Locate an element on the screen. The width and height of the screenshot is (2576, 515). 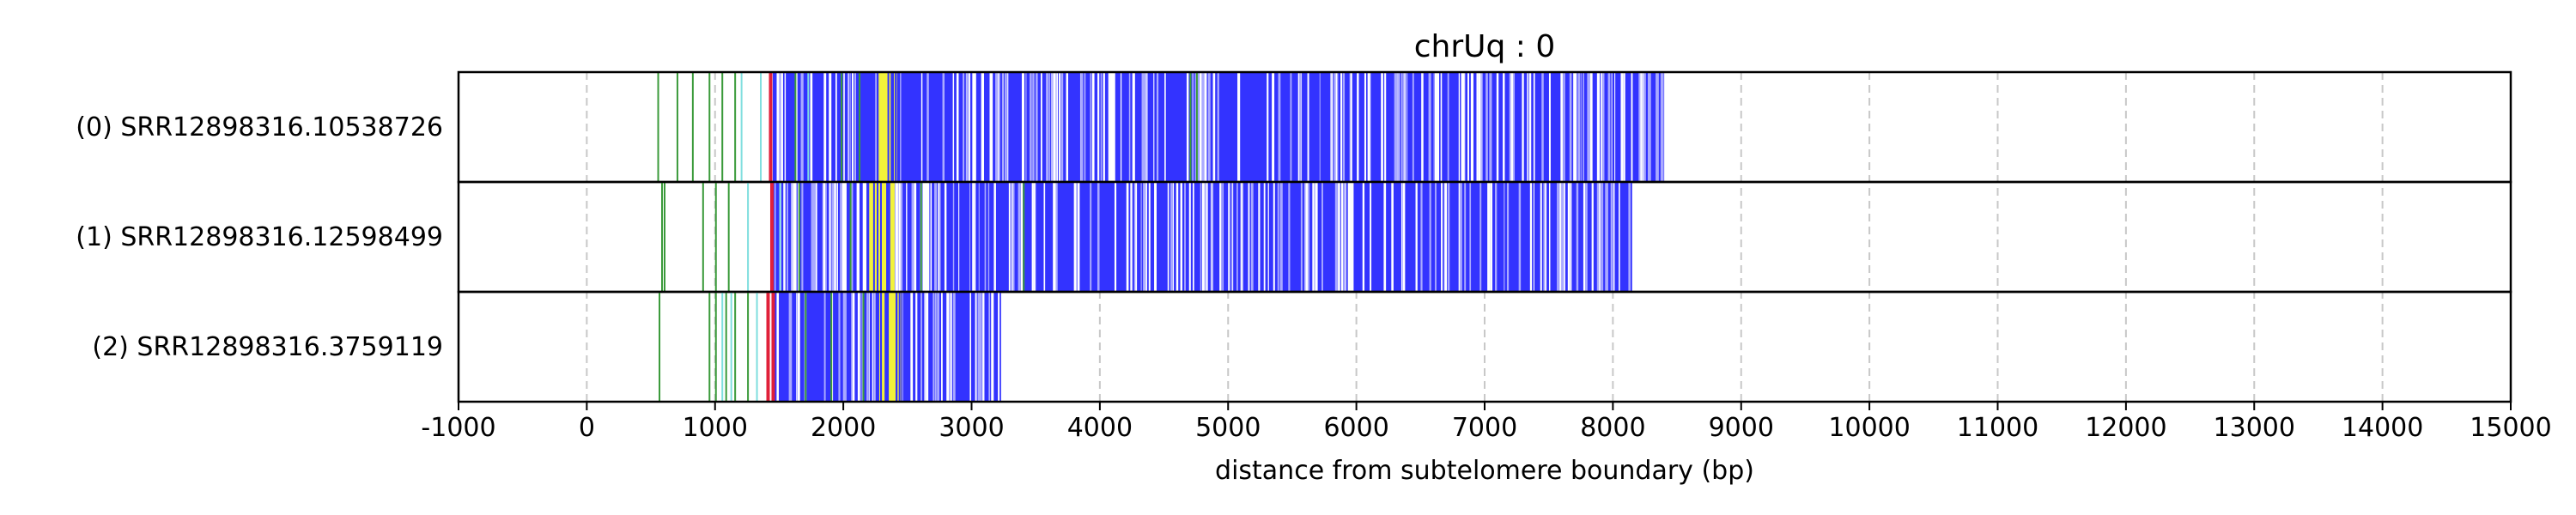
x-tick-label: 12000 is located at coordinates (2126, 428).